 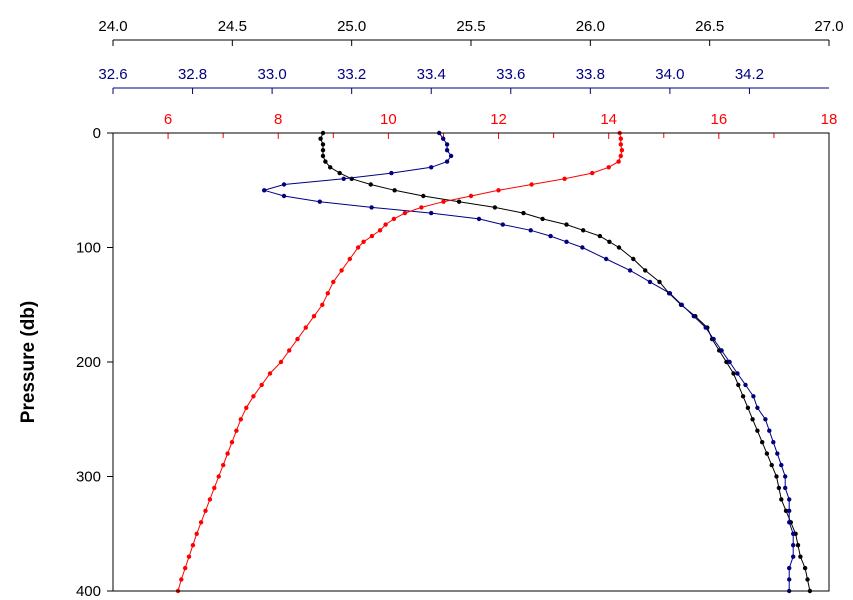 What do you see at coordinates (88, 477) in the screenshot?
I see `y-axis-tick-label: 300` at bounding box center [88, 477].